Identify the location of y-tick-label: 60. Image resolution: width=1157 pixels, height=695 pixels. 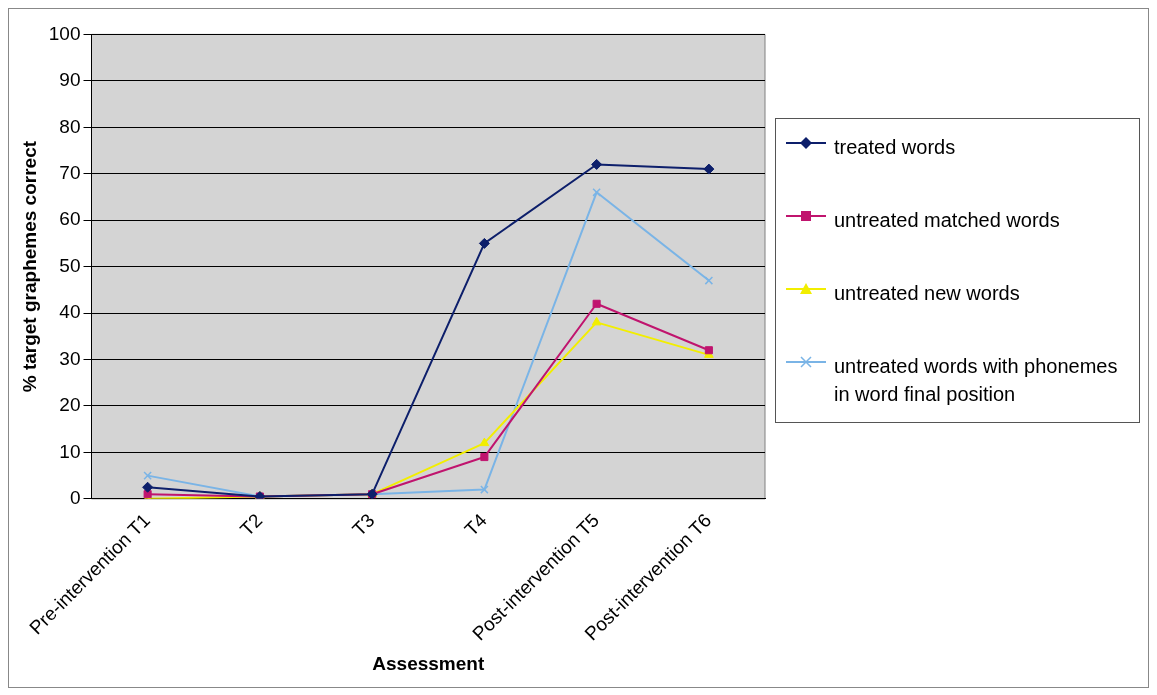
(70, 219).